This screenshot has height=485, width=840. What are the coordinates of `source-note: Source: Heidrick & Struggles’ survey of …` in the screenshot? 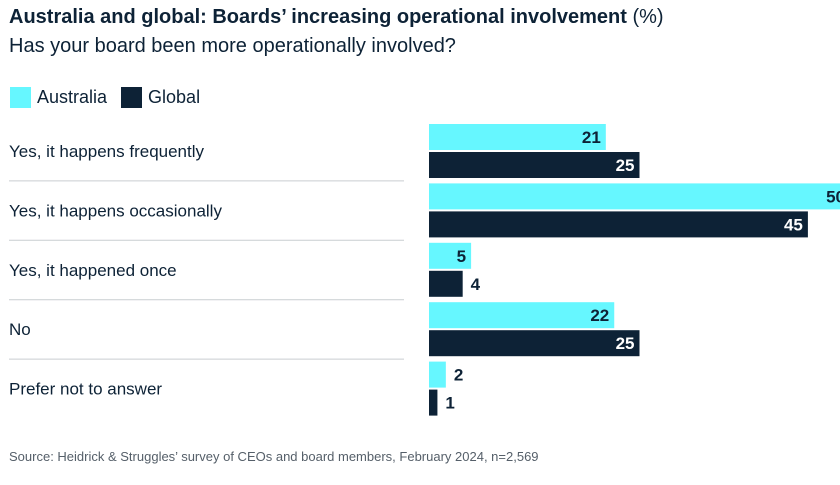 It's located at (274, 456).